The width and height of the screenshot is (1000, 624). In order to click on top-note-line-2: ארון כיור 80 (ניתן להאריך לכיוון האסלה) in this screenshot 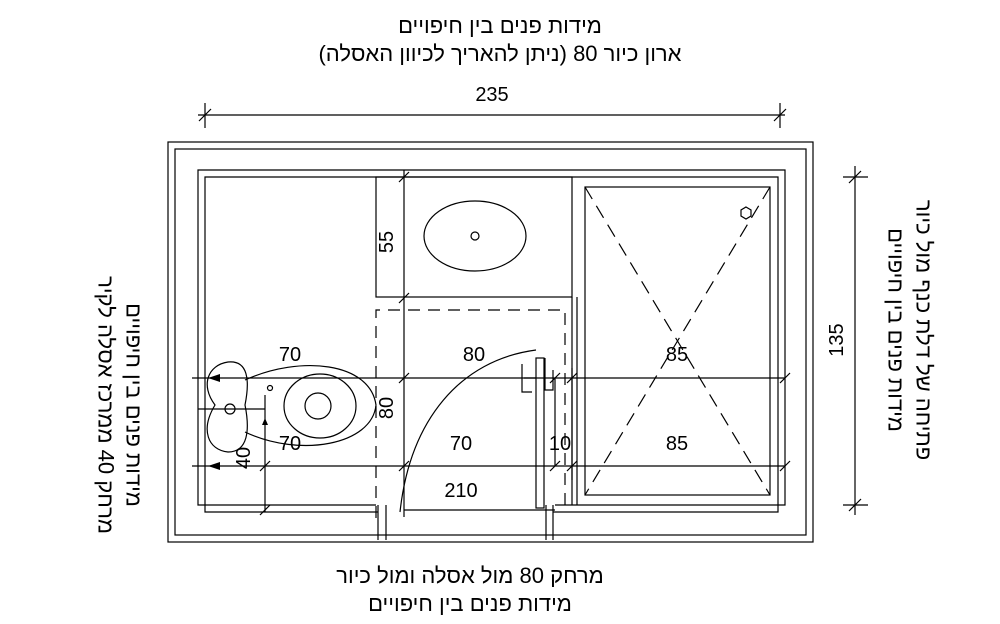, I will do `click(500, 53)`.